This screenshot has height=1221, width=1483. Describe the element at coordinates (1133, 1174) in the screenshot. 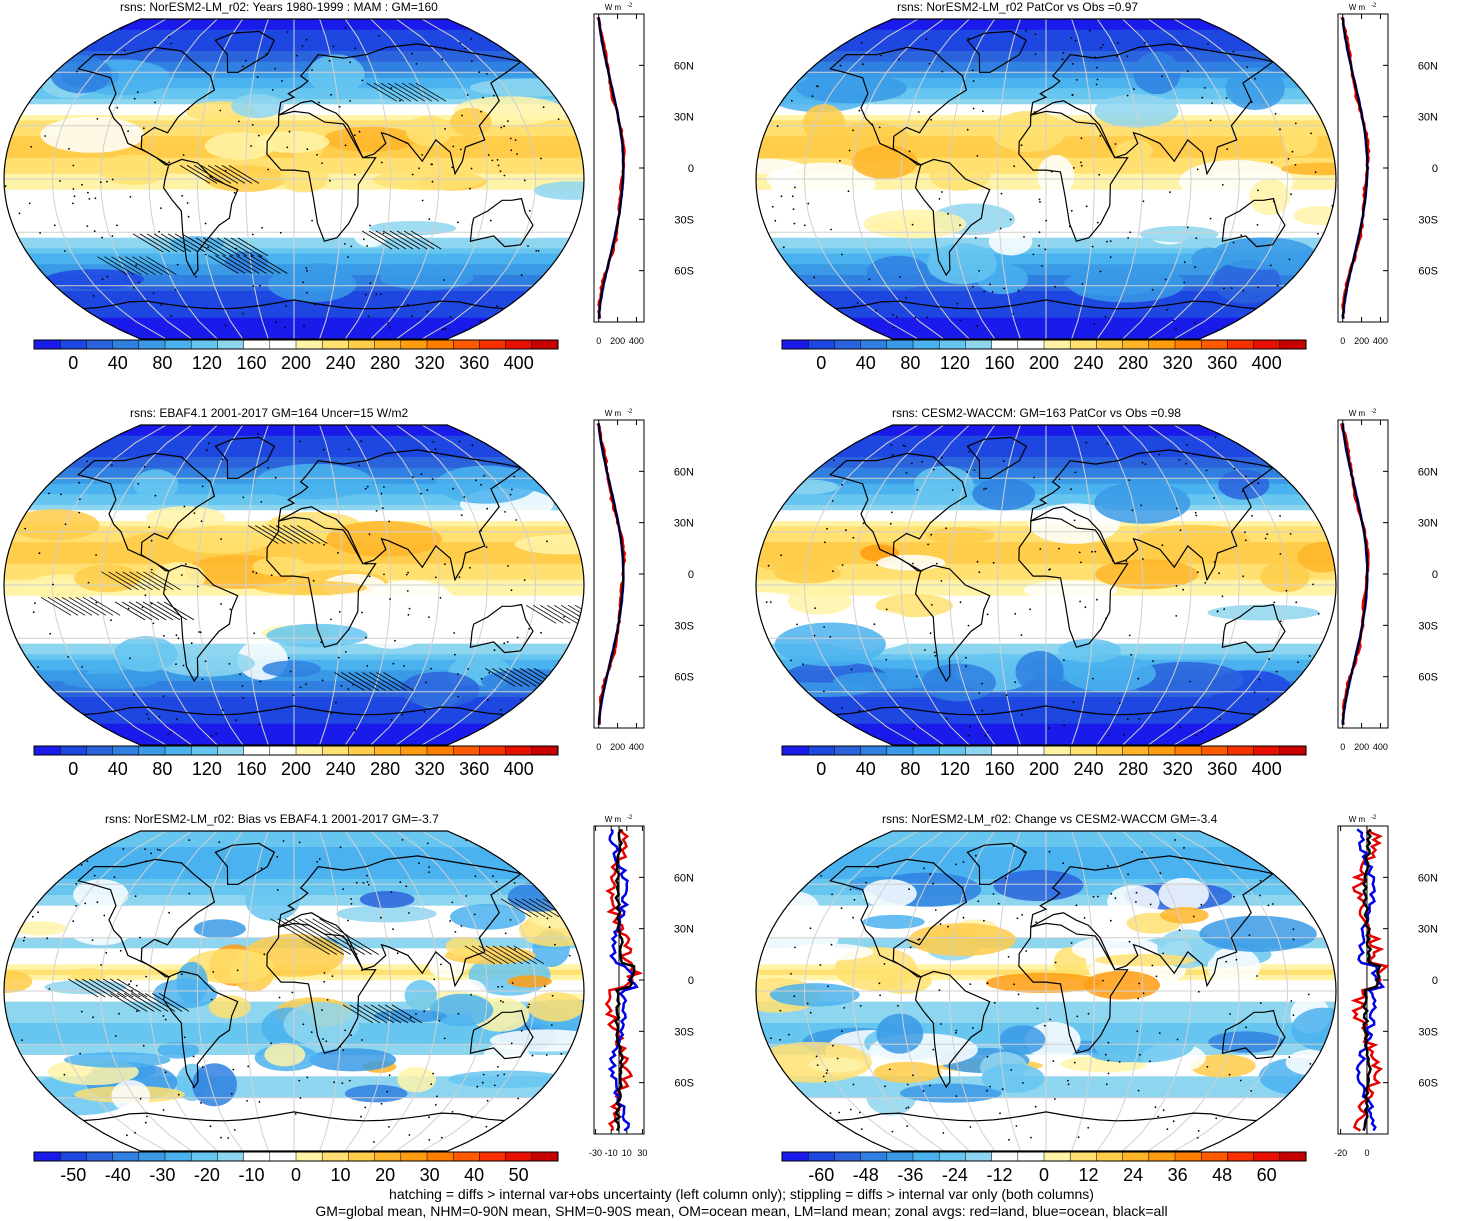

I see `colorbar-tick-label: 24` at that location.